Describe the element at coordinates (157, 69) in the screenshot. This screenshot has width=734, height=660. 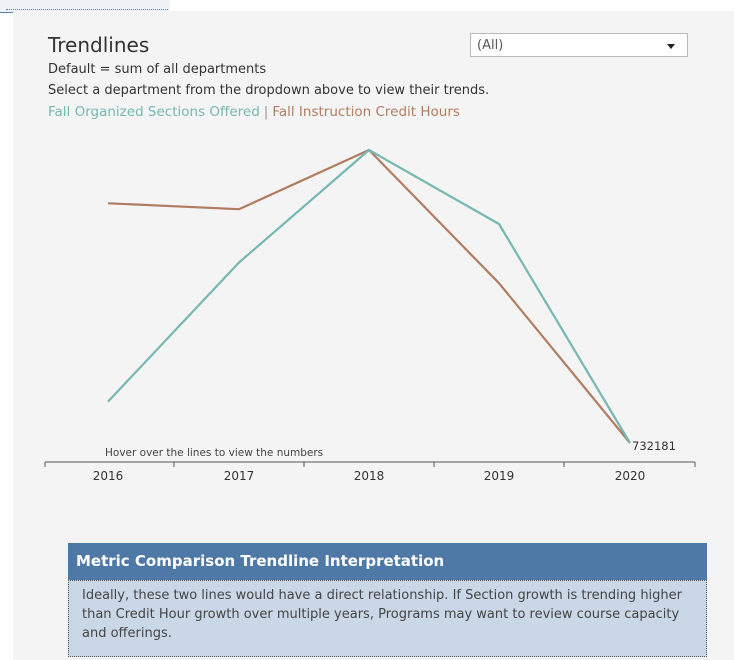
I see `subtitle-default: Default = sum of all departments` at that location.